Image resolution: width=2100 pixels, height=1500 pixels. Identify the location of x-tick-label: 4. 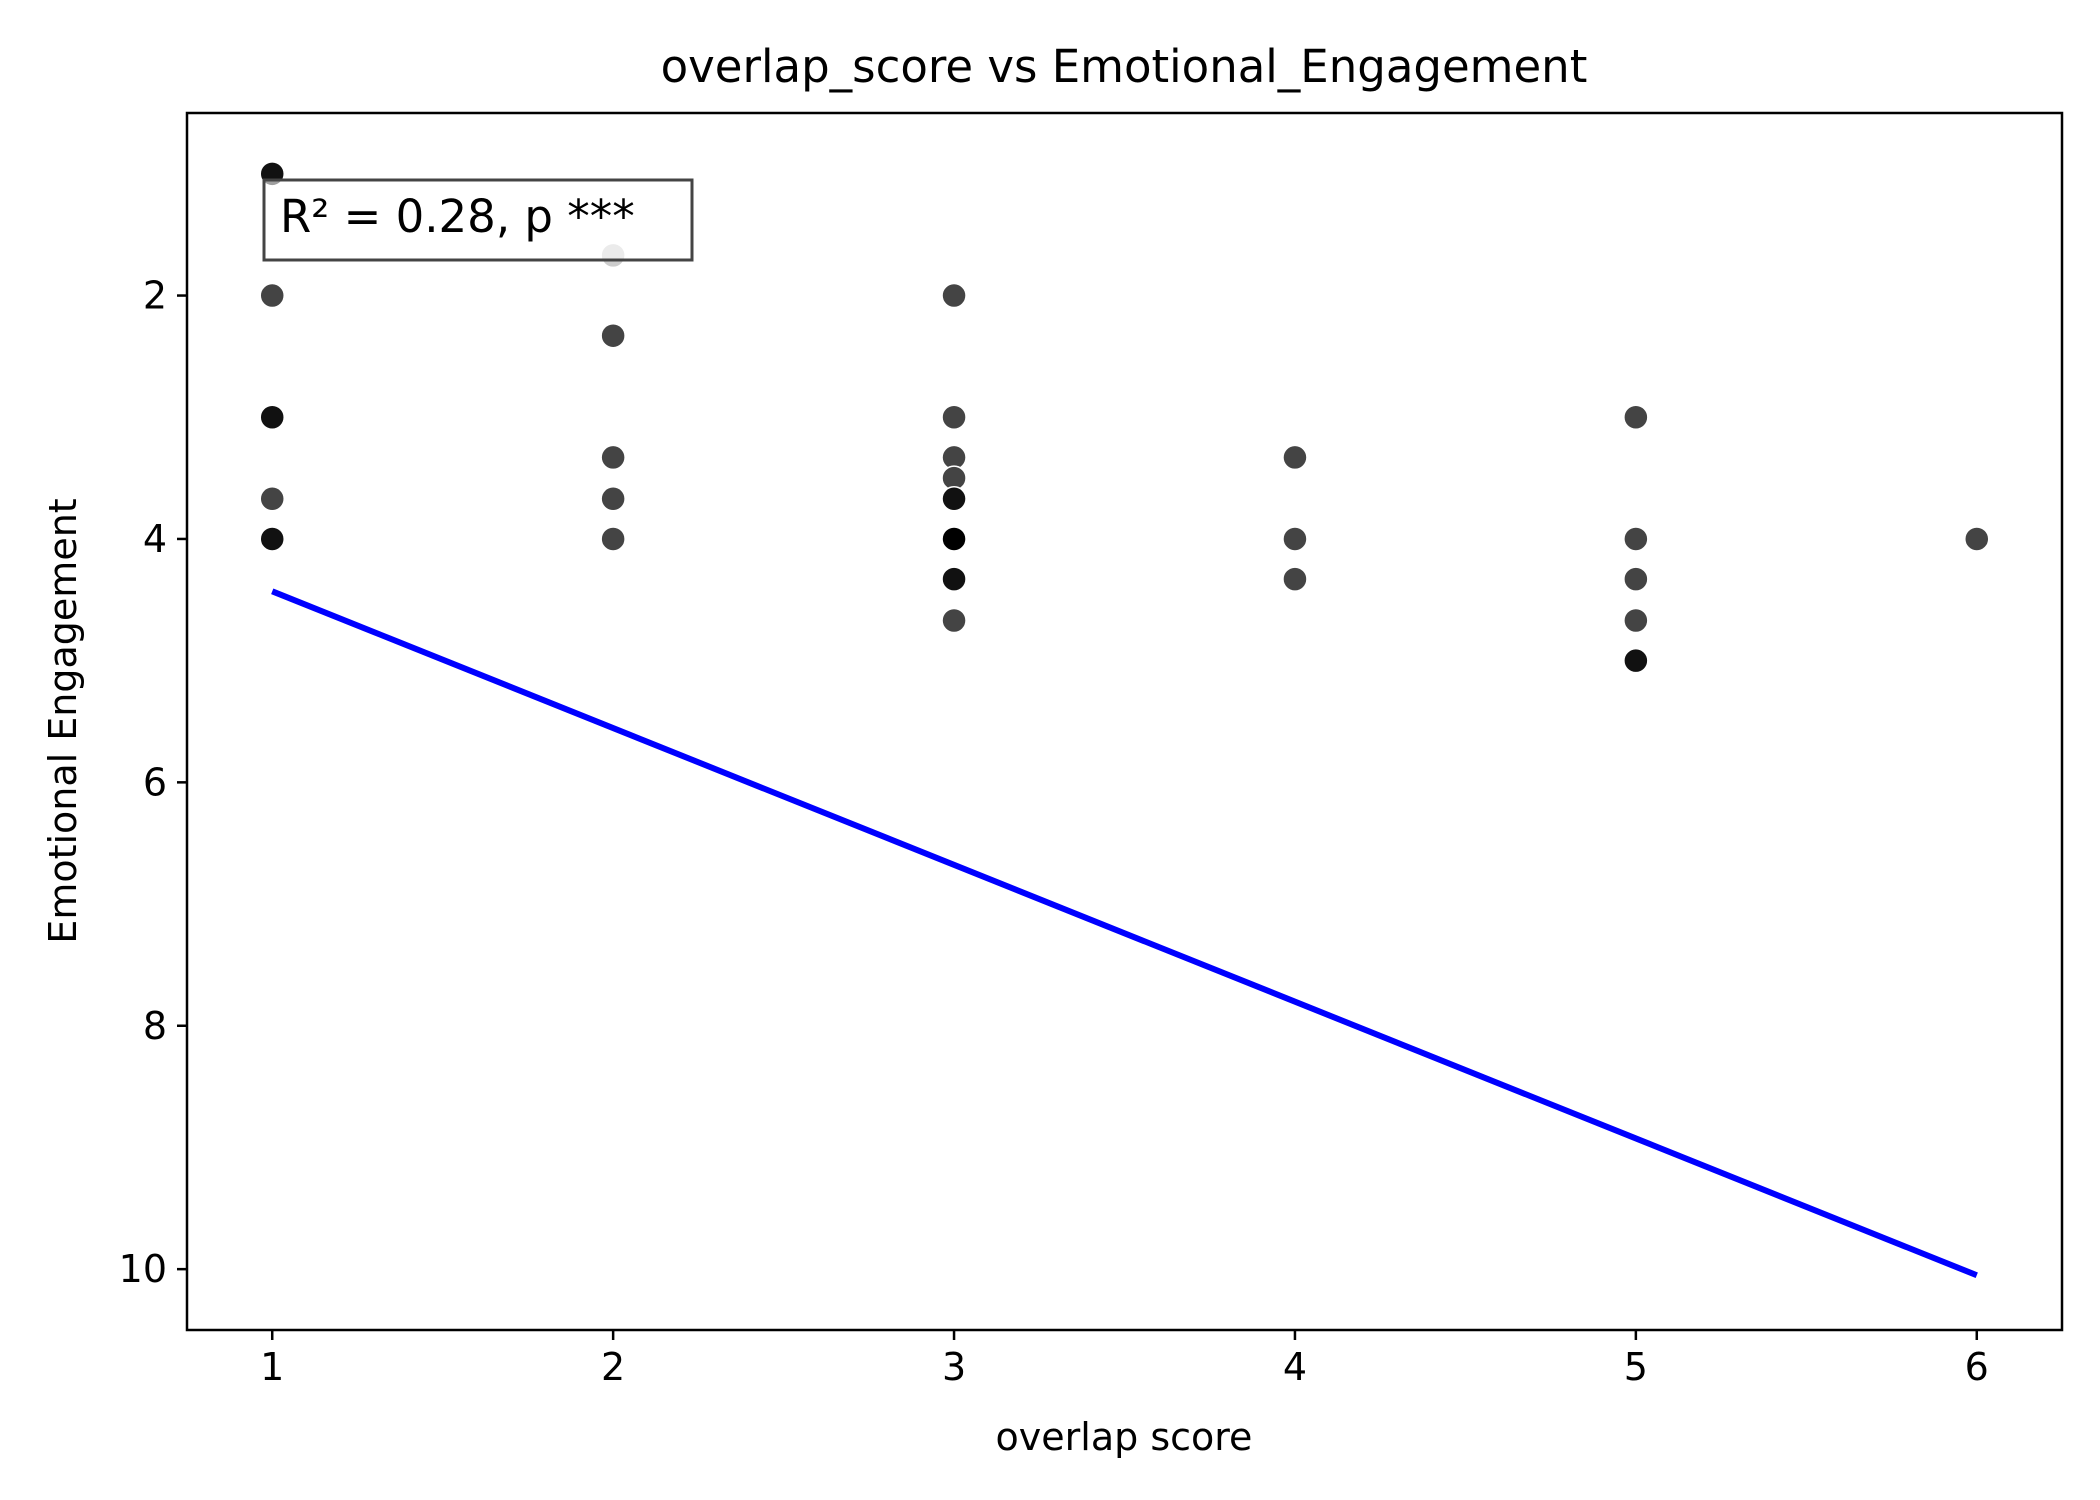
(1295, 1367).